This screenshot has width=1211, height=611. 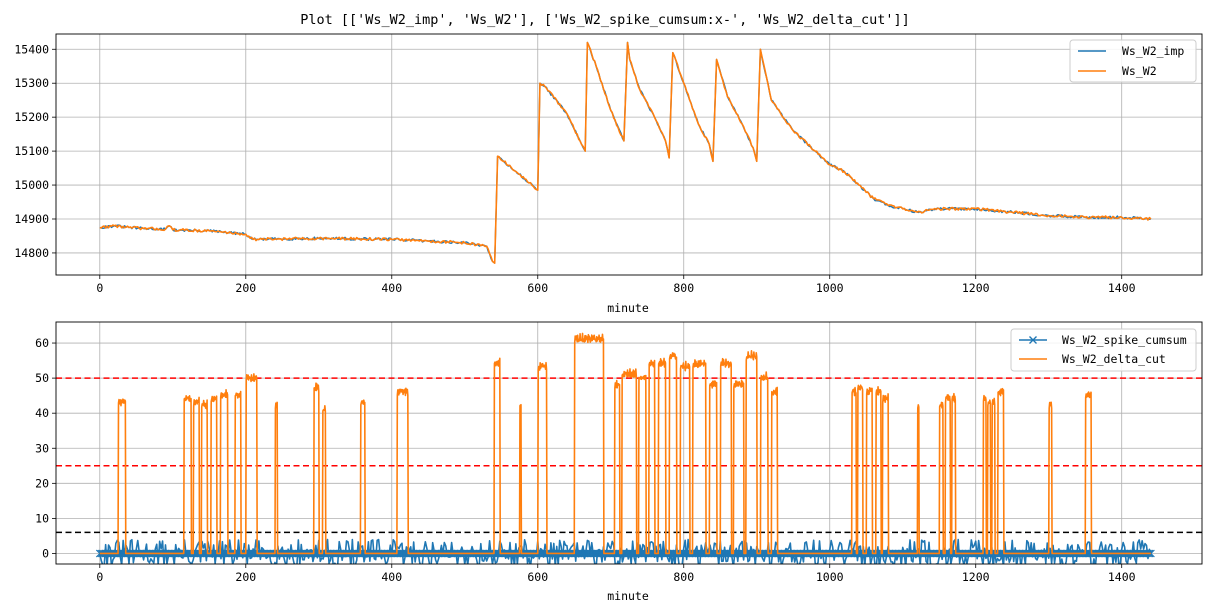 I want to click on y-tick-label: 10, so click(x=42, y=518).